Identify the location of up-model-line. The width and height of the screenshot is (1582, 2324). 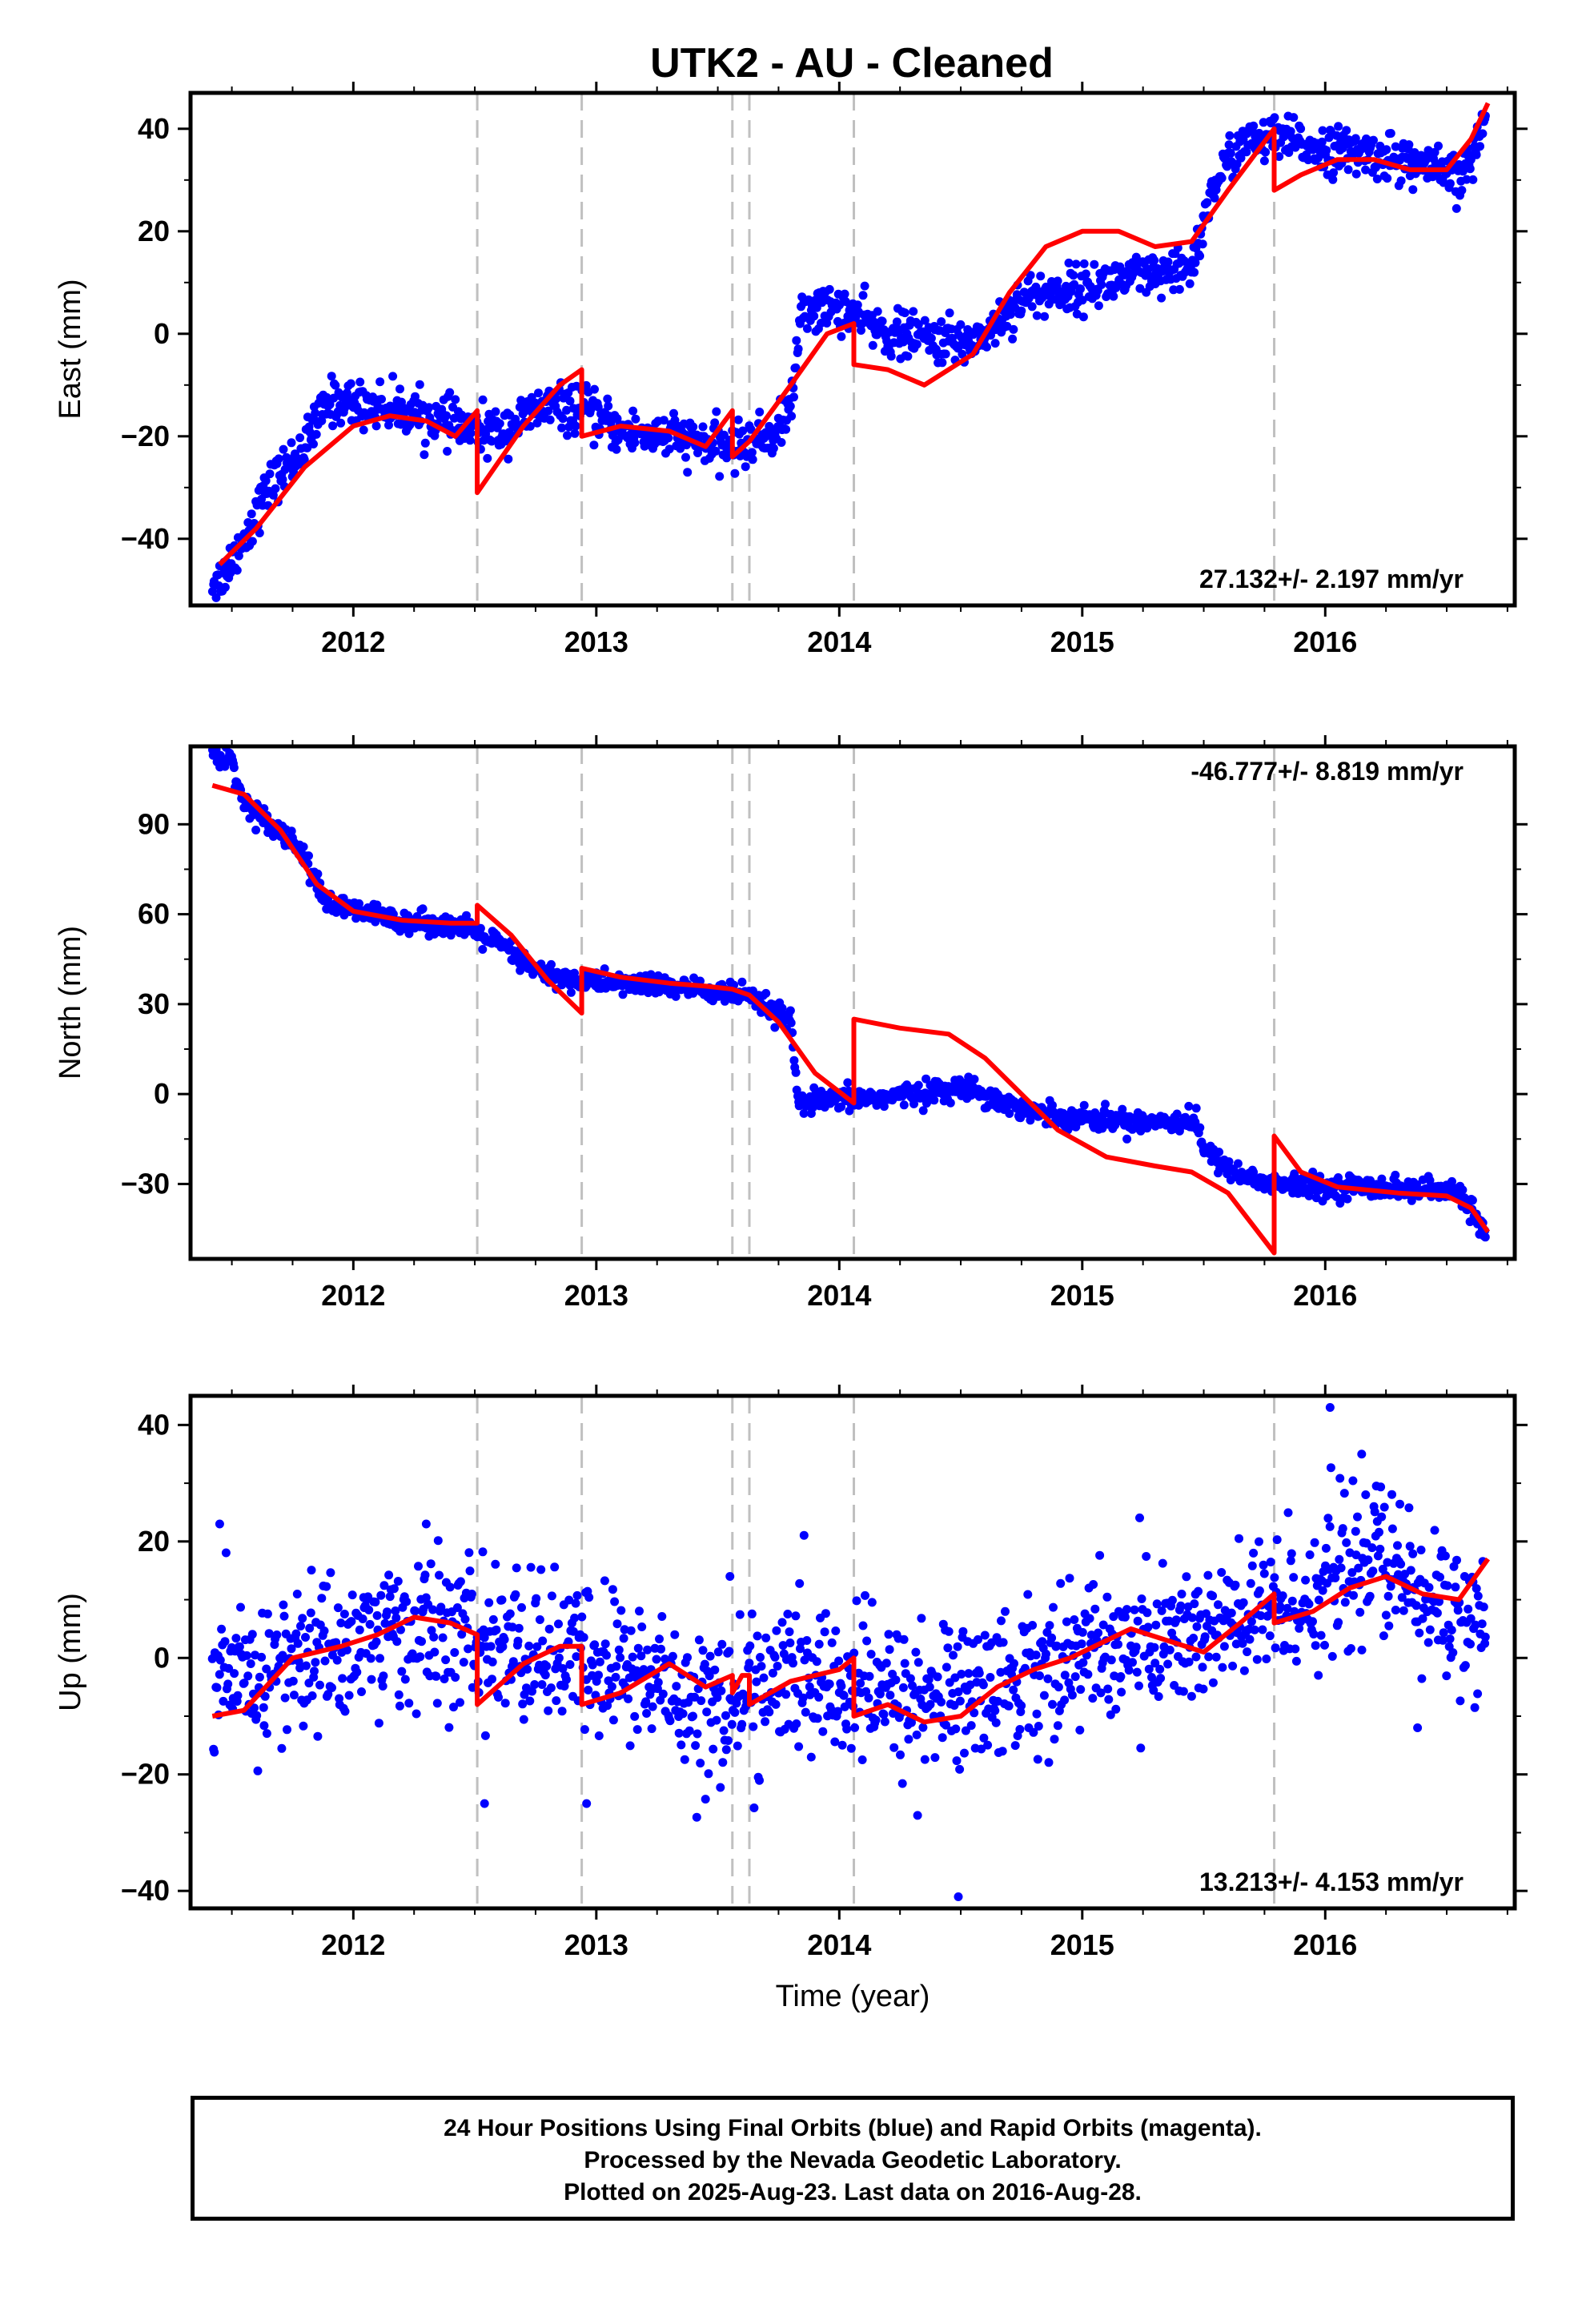
(851, 1641).